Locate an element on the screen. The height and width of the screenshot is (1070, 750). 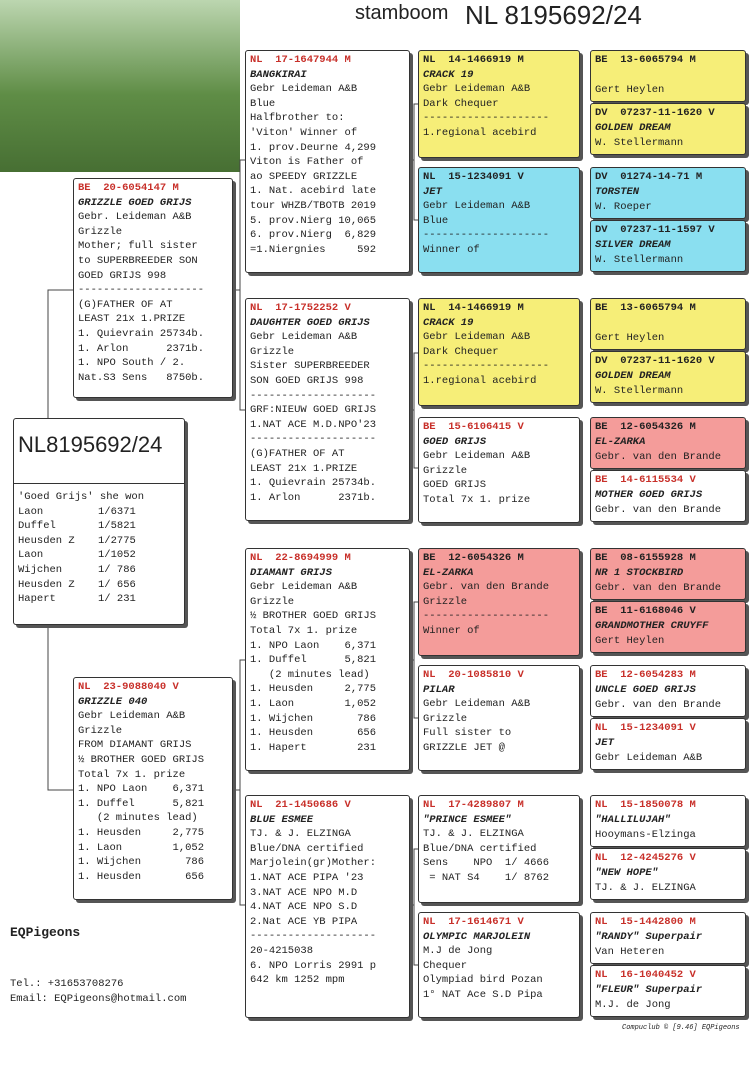
card-line: 1. NPO Laon 6,371 is located at coordinates (141, 789).